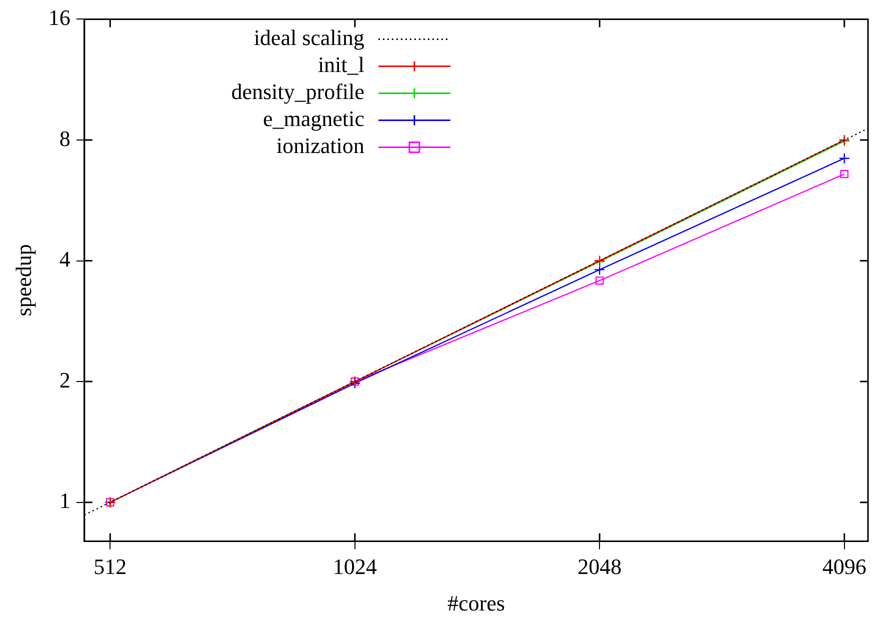 This screenshot has width=880, height=628. I want to click on x-tick-label: 512, so click(110, 567).